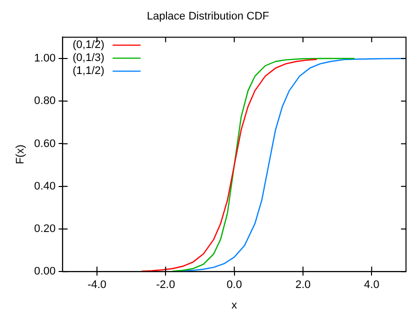  I want to click on x-axis-title: x, so click(235, 305).